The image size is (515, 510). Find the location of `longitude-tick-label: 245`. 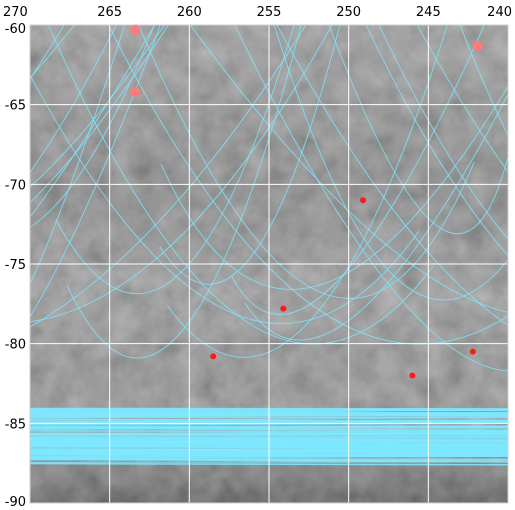

longitude-tick-label: 245 is located at coordinates (428, 12).